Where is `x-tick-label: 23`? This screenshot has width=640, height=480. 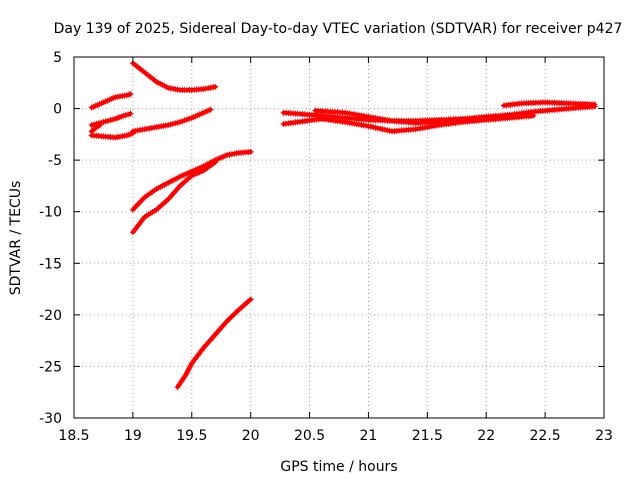
x-tick-label: 23 is located at coordinates (604, 436).